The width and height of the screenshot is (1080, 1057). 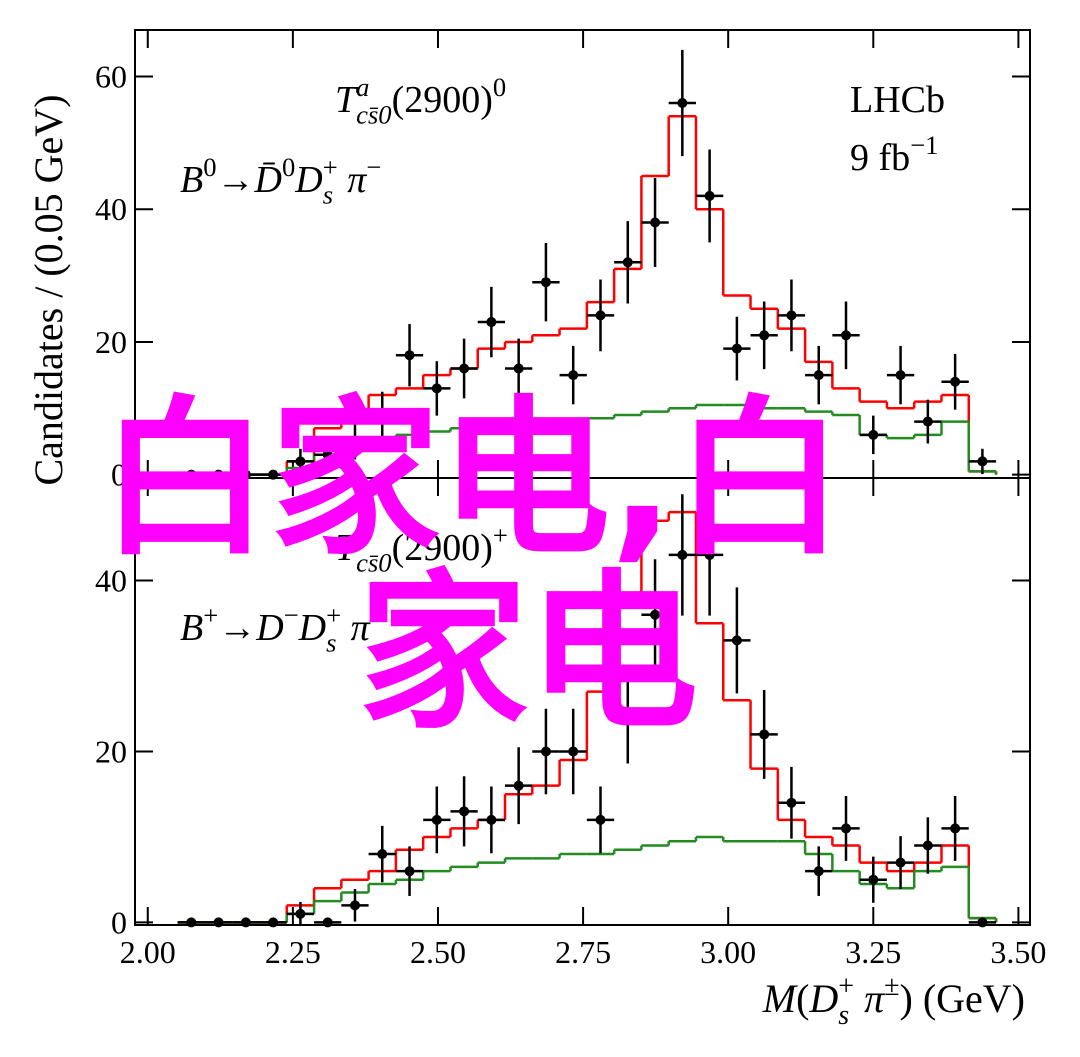 I want to click on annotation: M(Ds+ π±) (GeV), so click(x=893, y=1001).